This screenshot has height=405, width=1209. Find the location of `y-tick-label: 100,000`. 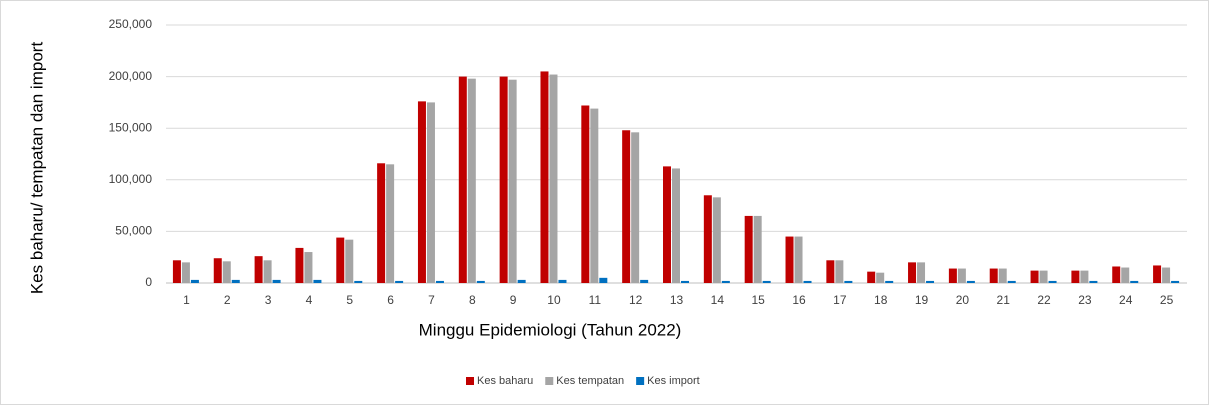

y-tick-label: 100,000 is located at coordinates (131, 179).